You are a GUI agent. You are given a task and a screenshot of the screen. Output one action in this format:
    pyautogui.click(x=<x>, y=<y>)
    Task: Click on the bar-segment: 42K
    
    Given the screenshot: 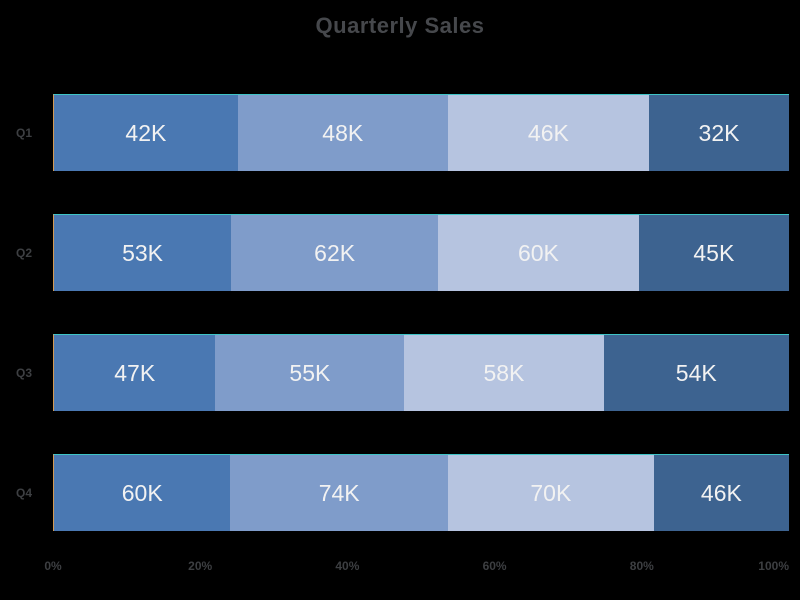 What is the action you would take?
    pyautogui.click(x=146, y=133)
    